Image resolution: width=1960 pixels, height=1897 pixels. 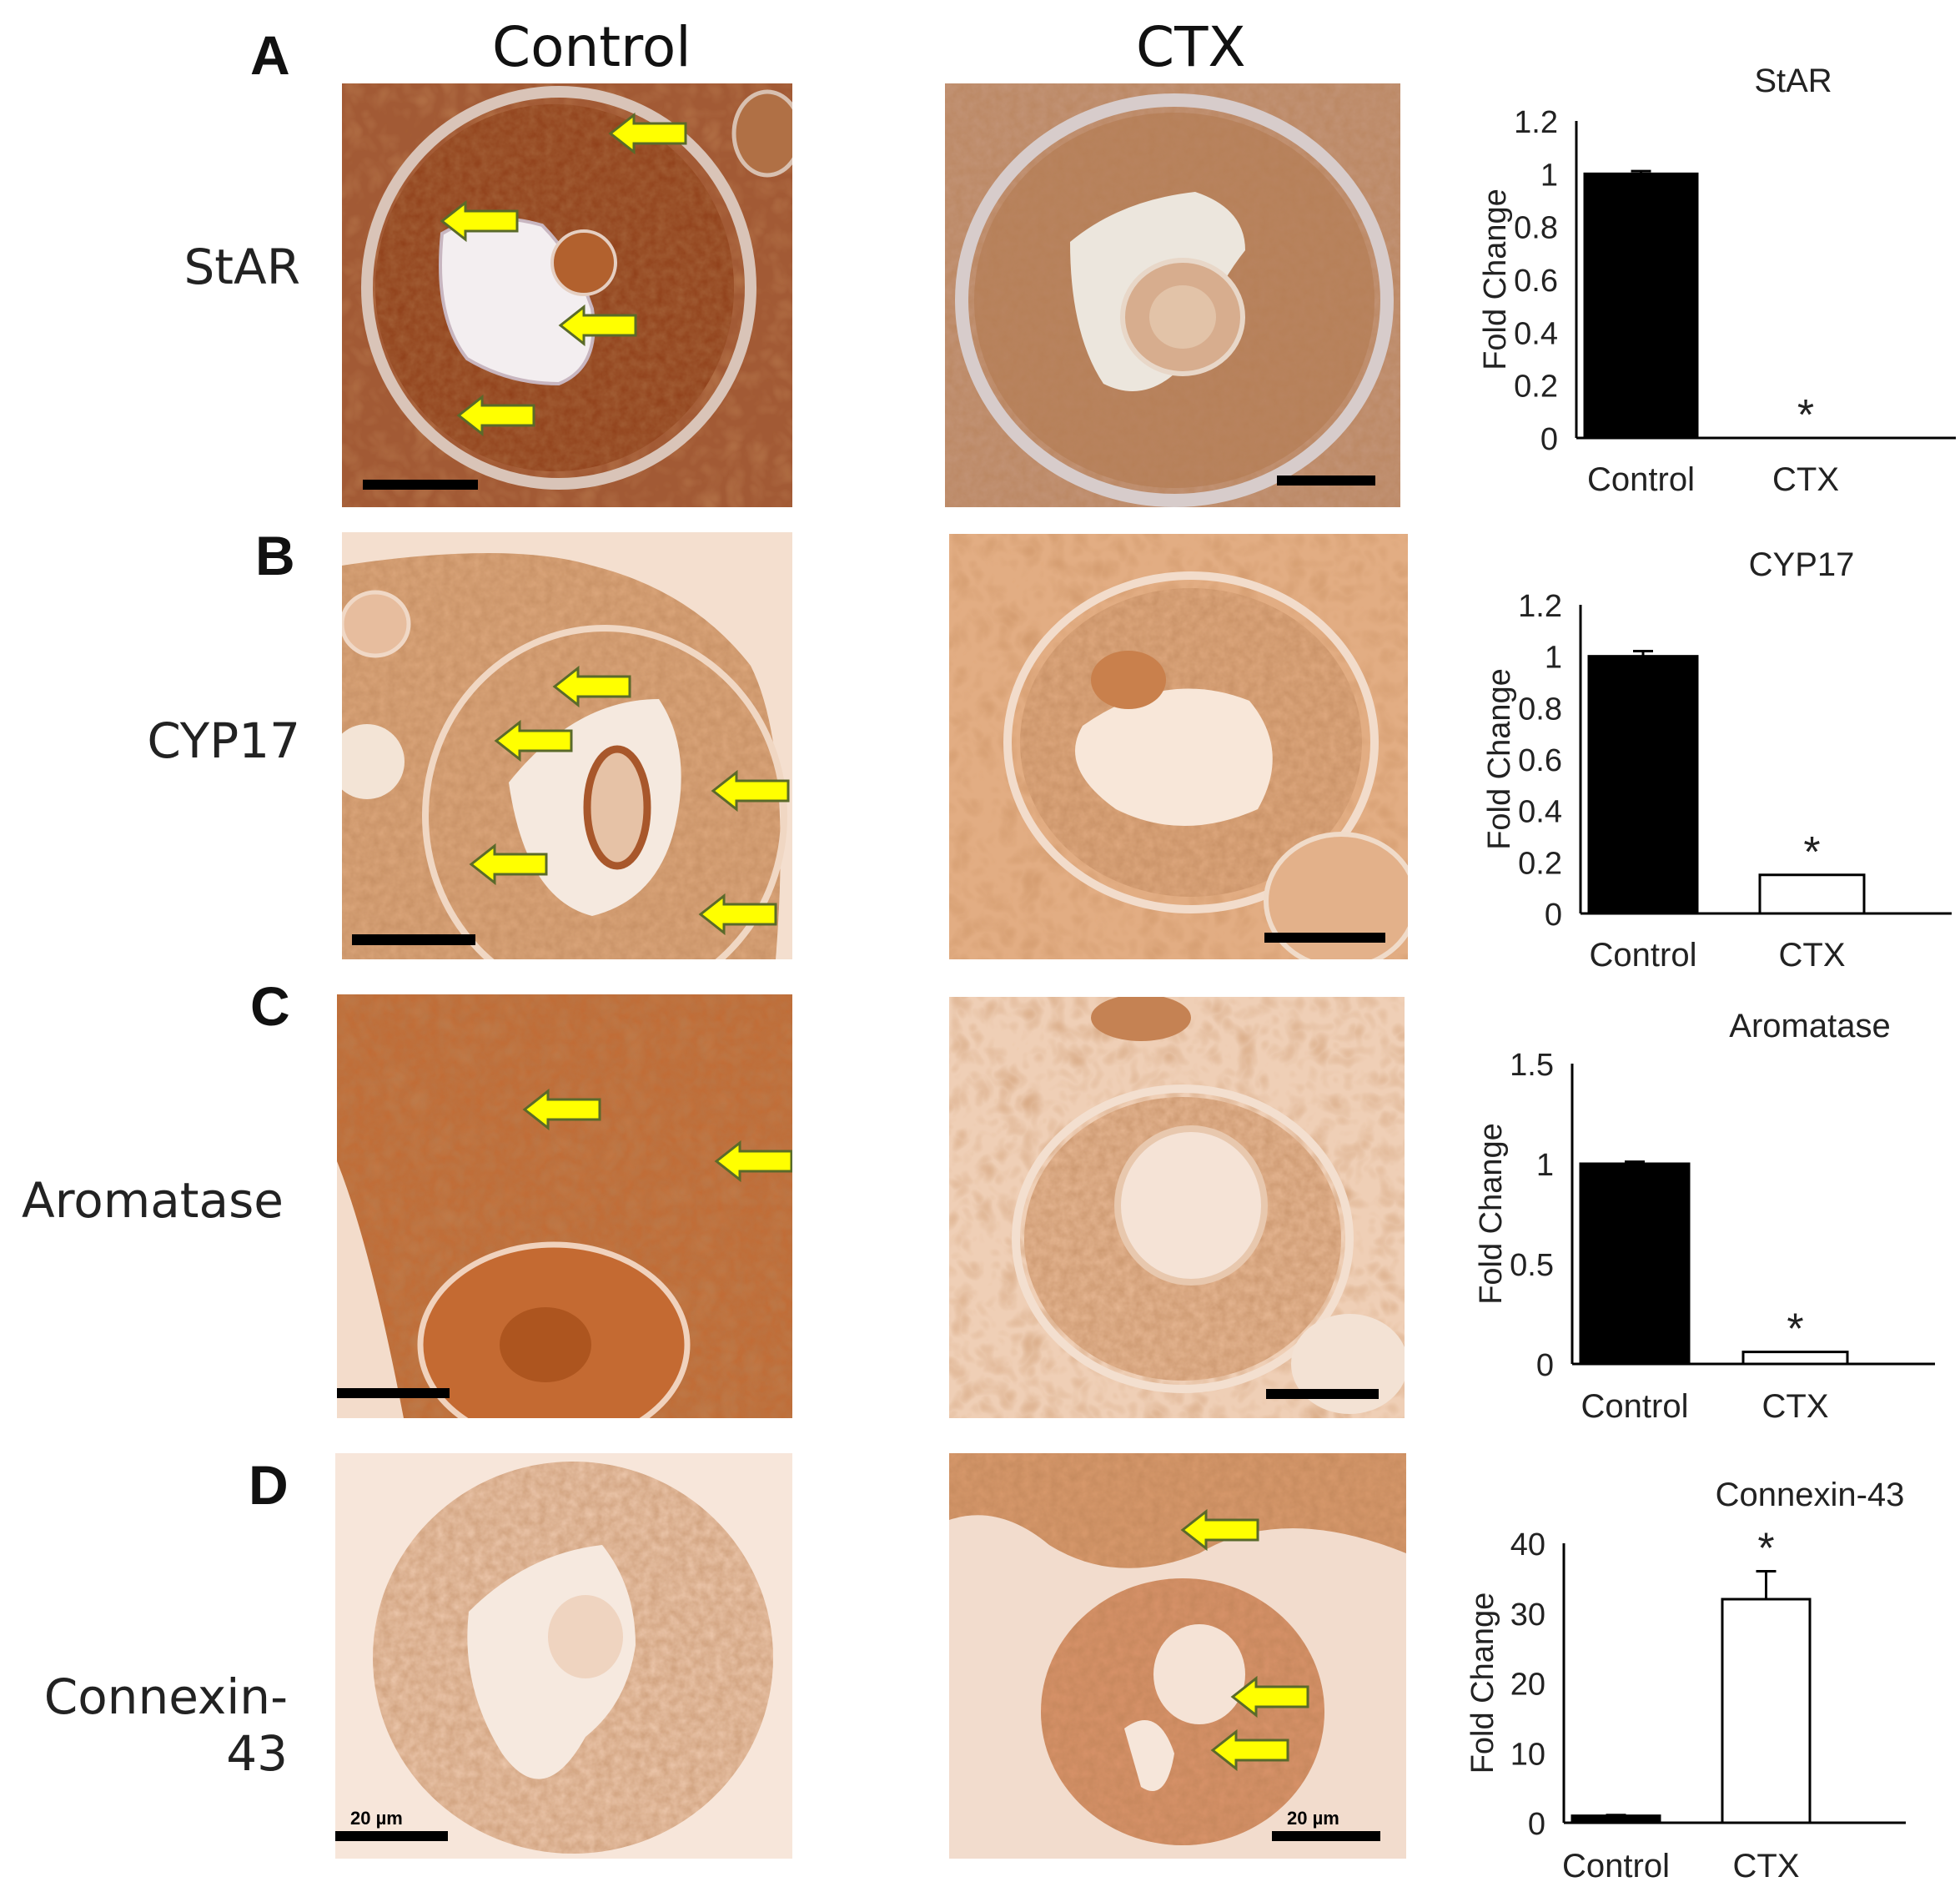 What do you see at coordinates (564, 1206) in the screenshot?
I see `micrograph-aromatase-control` at bounding box center [564, 1206].